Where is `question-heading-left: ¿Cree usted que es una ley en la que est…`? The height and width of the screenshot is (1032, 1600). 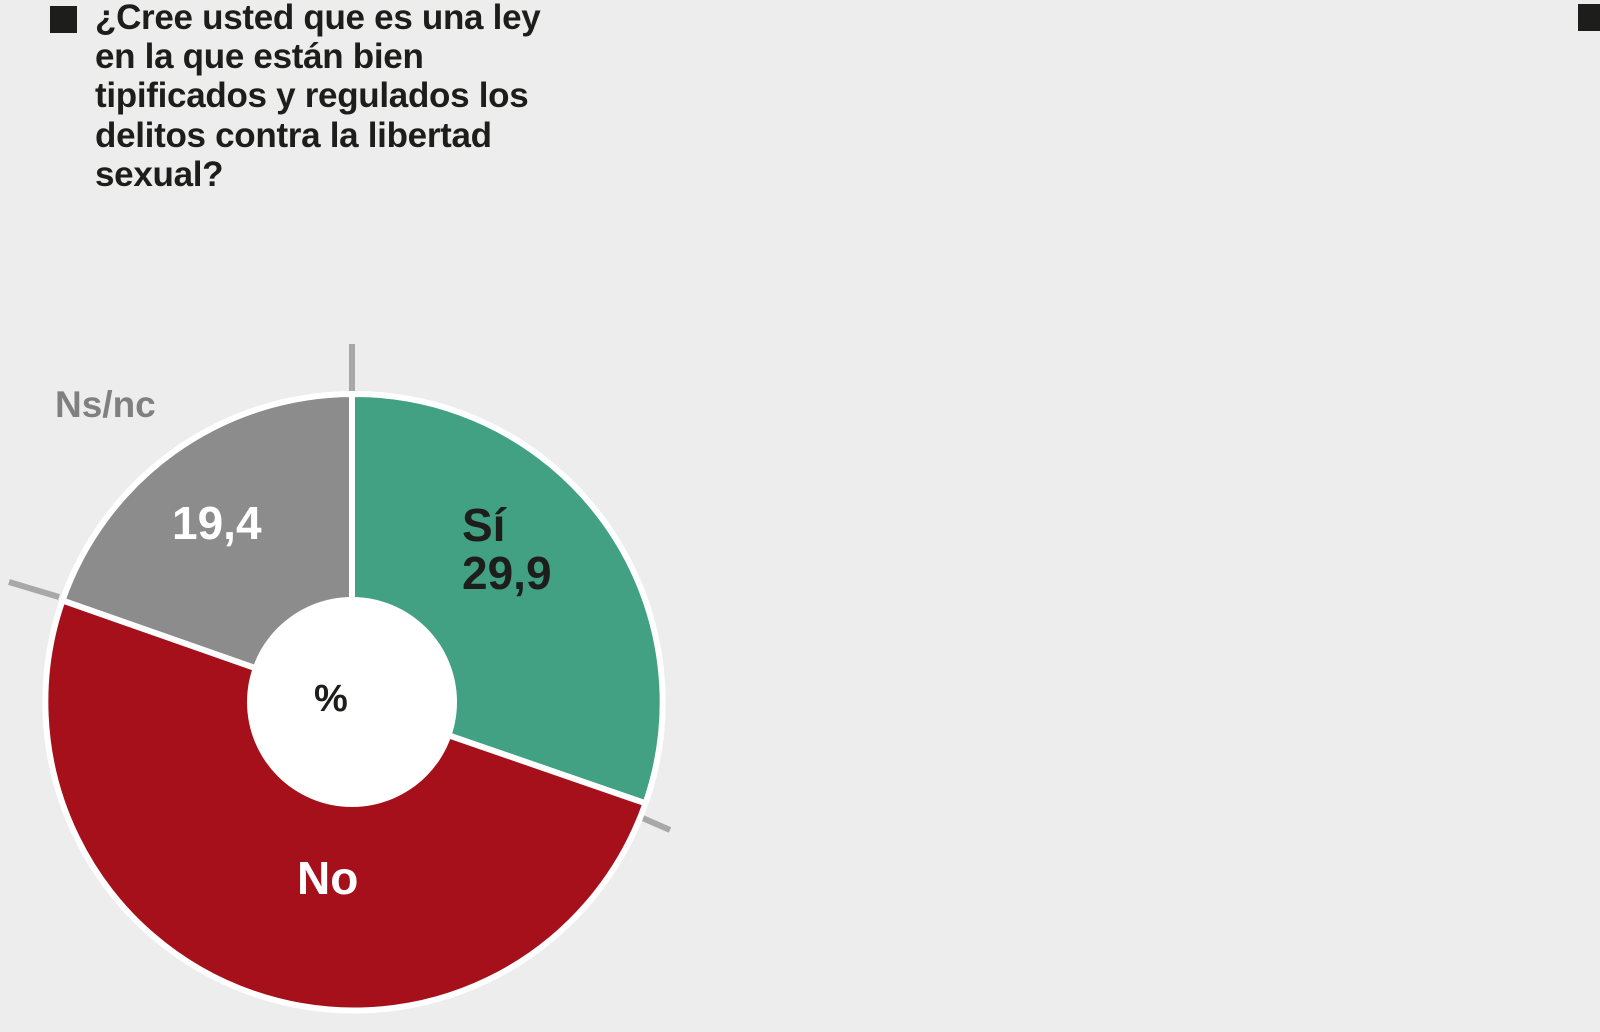
question-heading-left: ¿Cree usted que es una ley en la que est… is located at coordinates (410, 97).